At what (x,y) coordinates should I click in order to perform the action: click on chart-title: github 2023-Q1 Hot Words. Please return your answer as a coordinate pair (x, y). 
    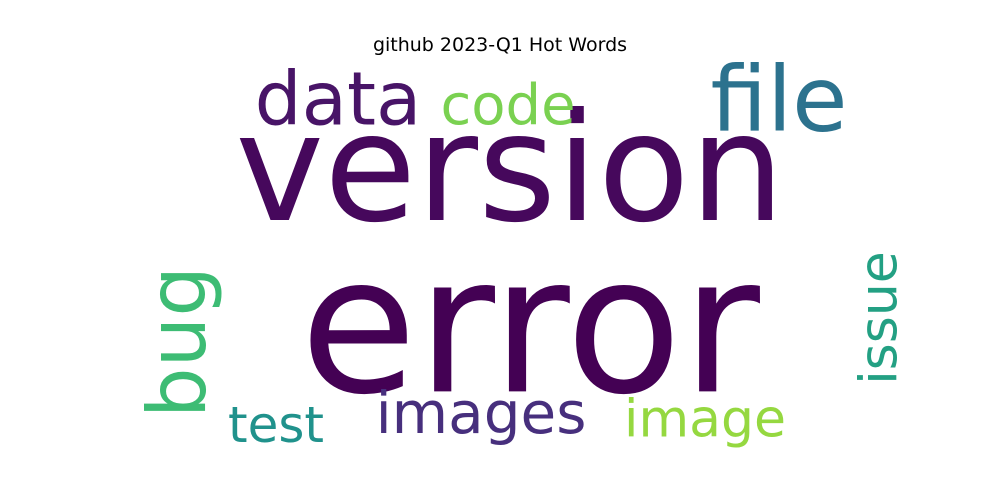
    Looking at the image, I should click on (500, 45).